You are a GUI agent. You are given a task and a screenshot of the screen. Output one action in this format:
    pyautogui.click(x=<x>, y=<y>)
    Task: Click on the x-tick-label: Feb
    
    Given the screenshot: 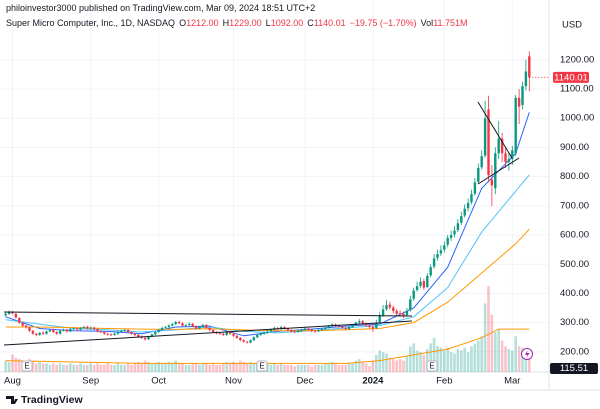 What is the action you would take?
    pyautogui.click(x=444, y=381)
    